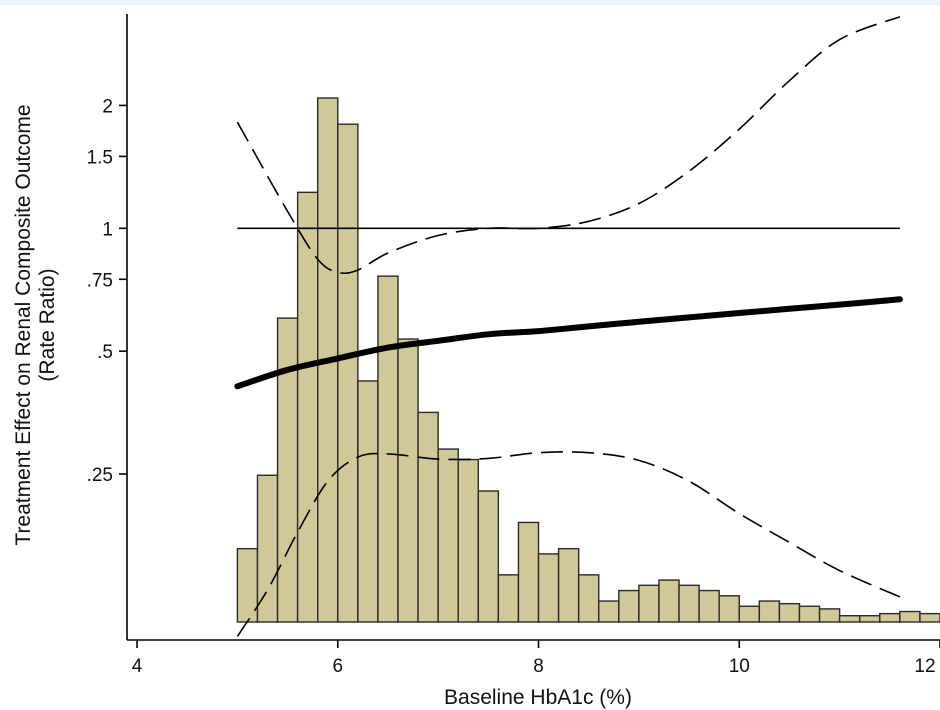 This screenshot has height=710, width=940. I want to click on x-tick-label-4: 4, so click(137, 666).